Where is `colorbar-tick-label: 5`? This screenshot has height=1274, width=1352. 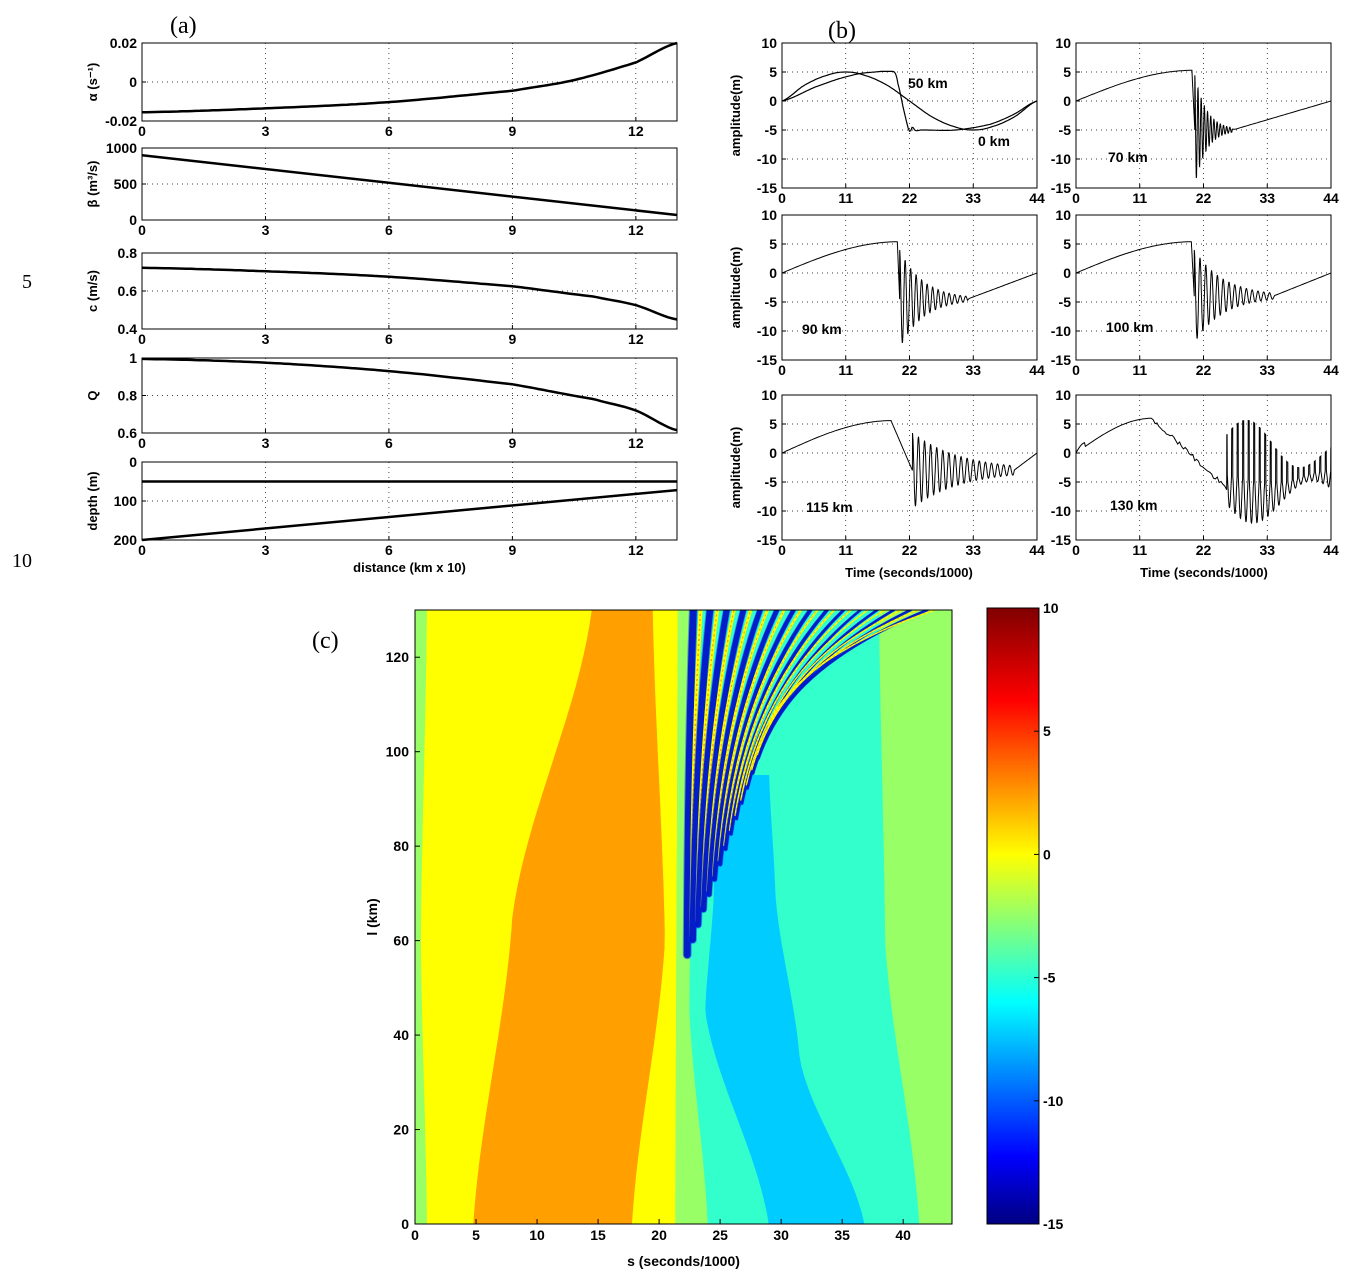
colorbar-tick-label: 5 is located at coordinates (1047, 731).